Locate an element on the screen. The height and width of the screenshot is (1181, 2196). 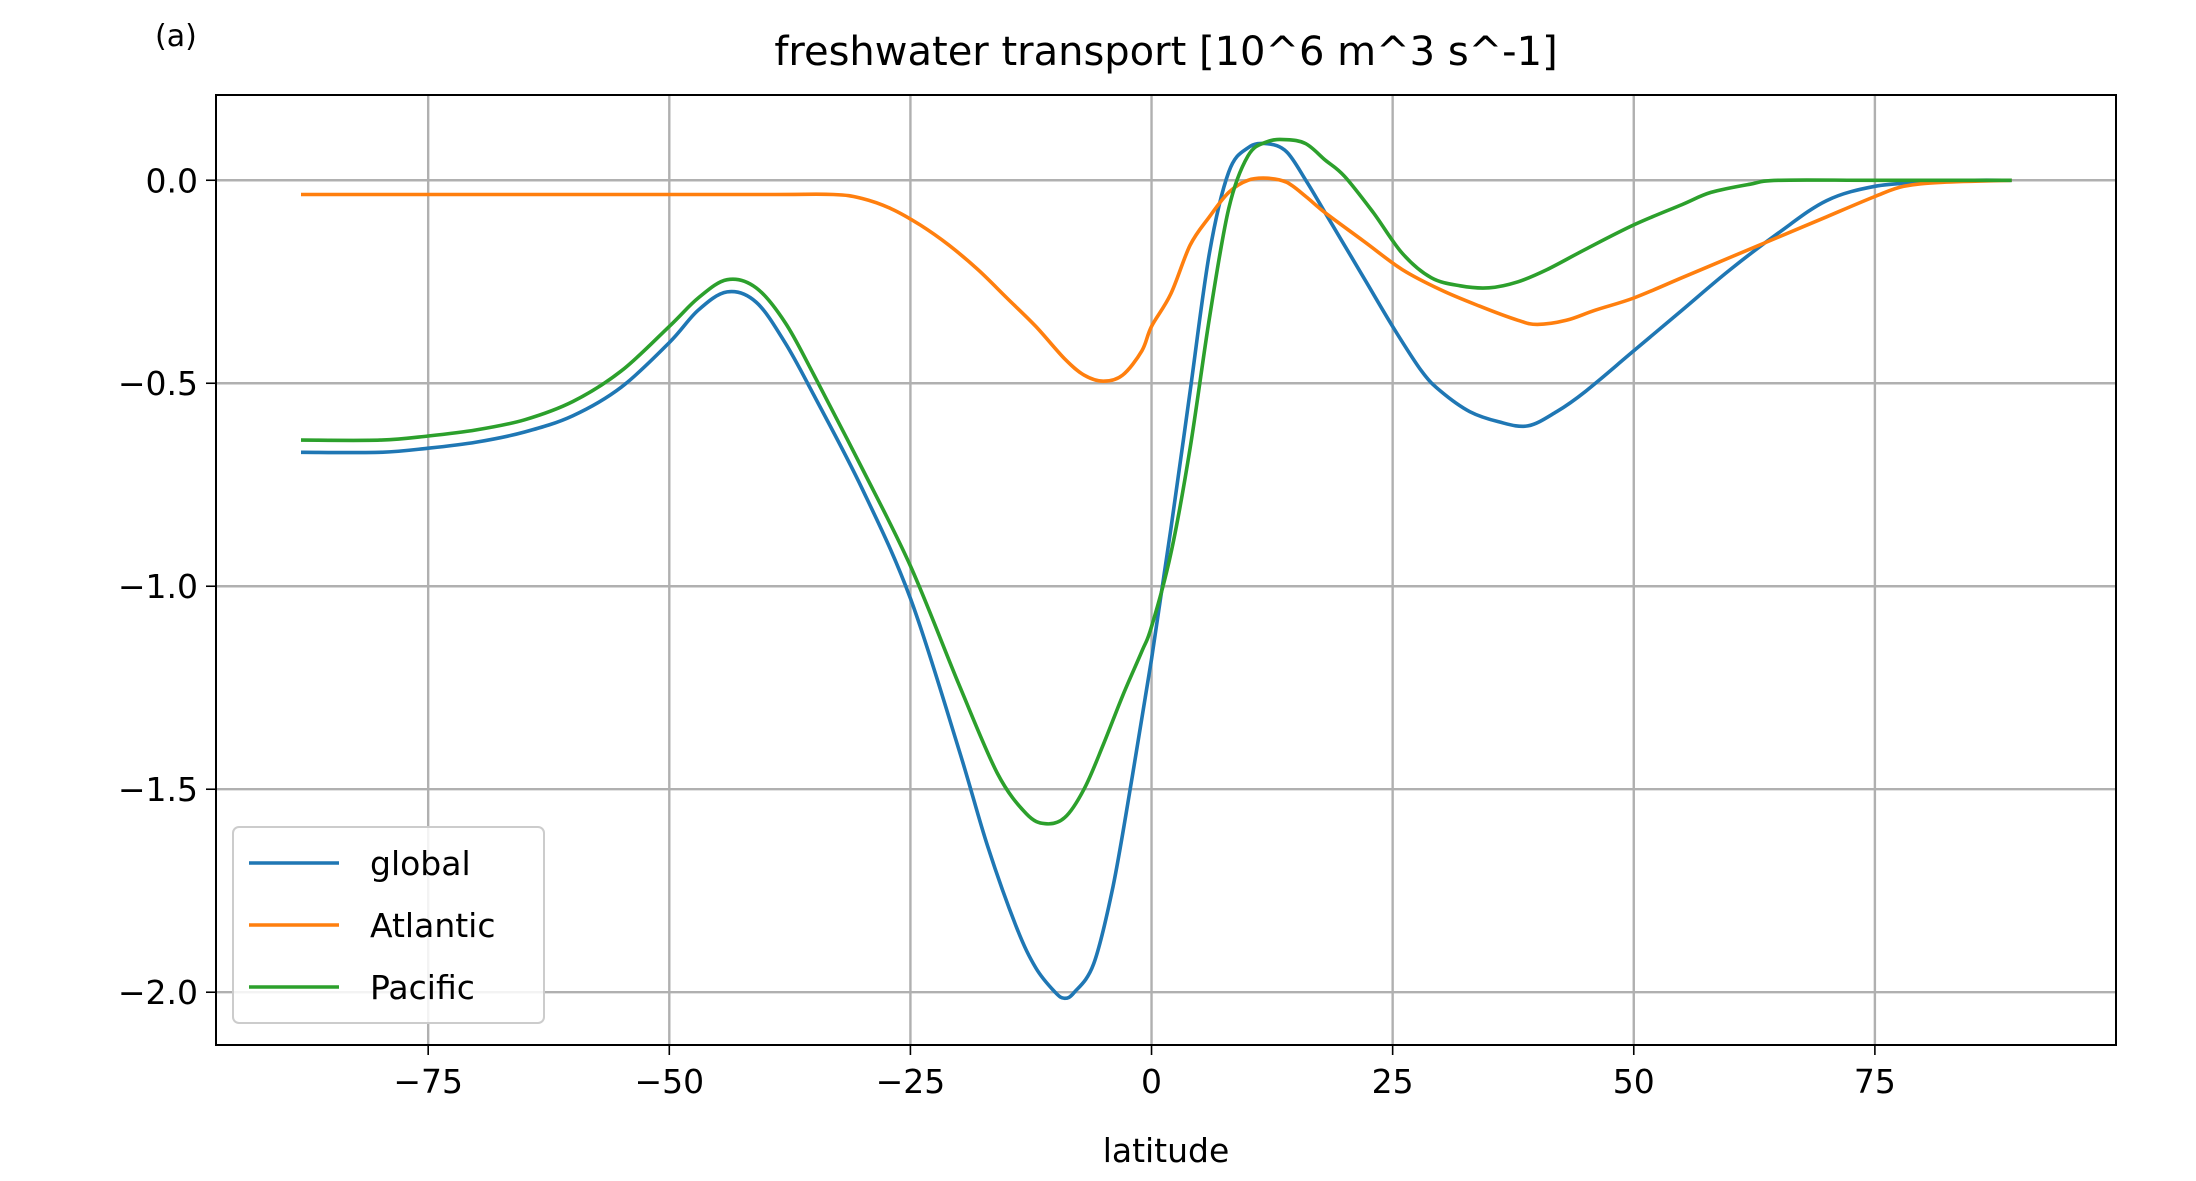
legend-label-pacific: Pacific is located at coordinates (422, 987).